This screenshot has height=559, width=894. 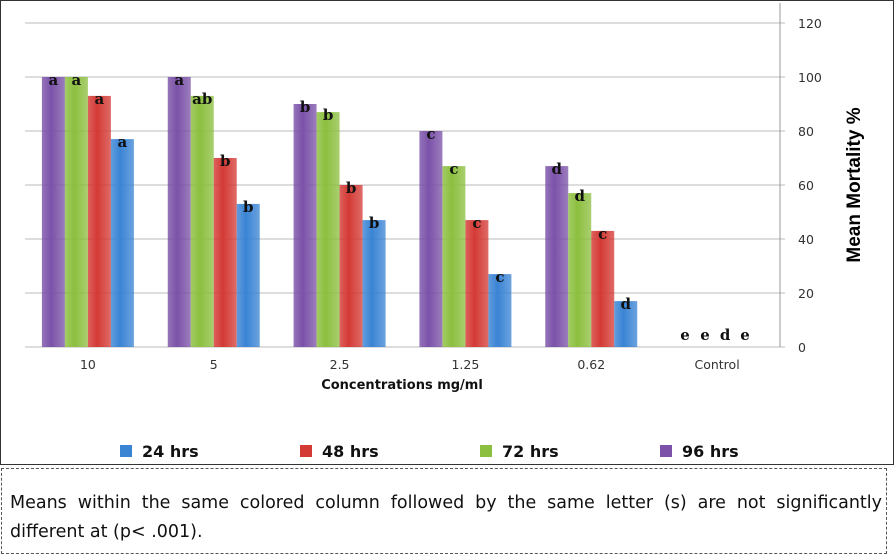 I want to click on bar-96-hrs-2.5, so click(x=305, y=225).